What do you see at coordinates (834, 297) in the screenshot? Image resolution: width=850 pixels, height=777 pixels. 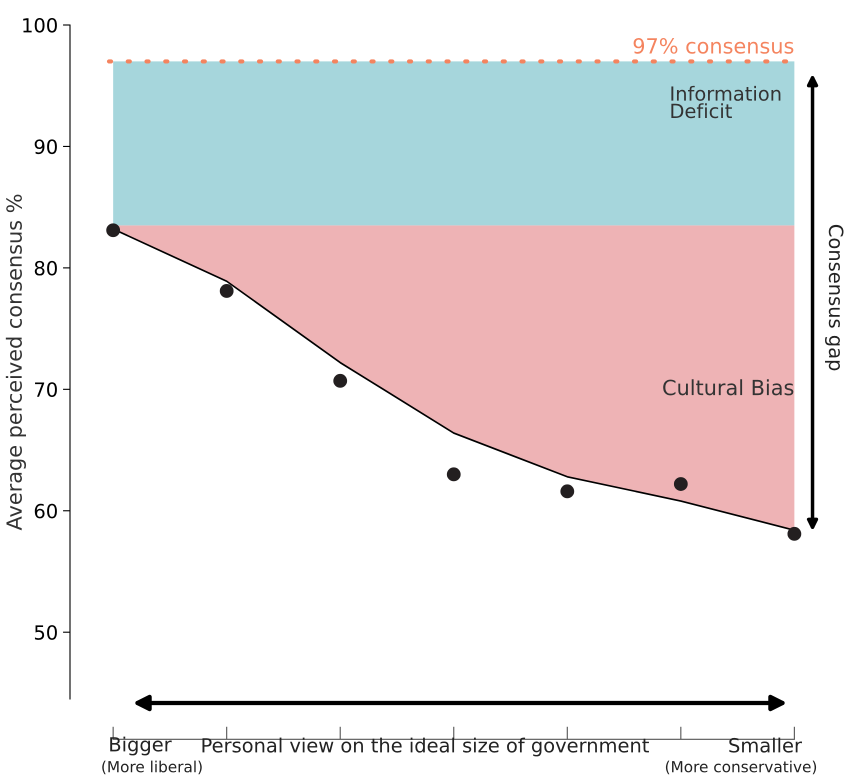 I see `text: Consensus gap` at bounding box center [834, 297].